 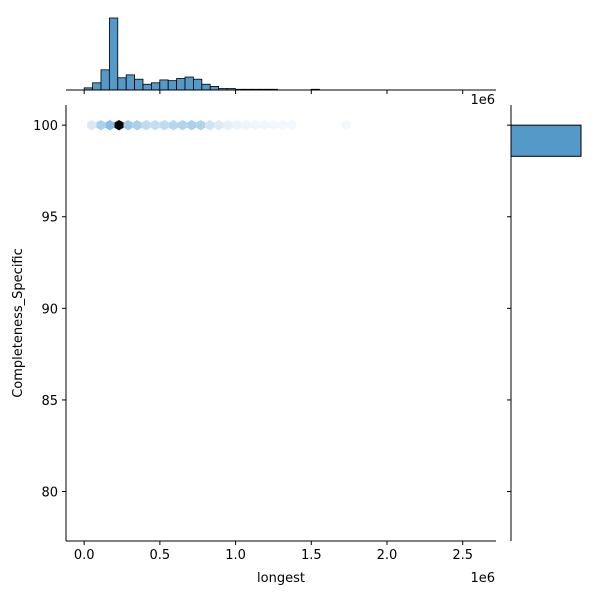 What do you see at coordinates (281, 55) in the screenshot?
I see `top-marginal-histogram` at bounding box center [281, 55].